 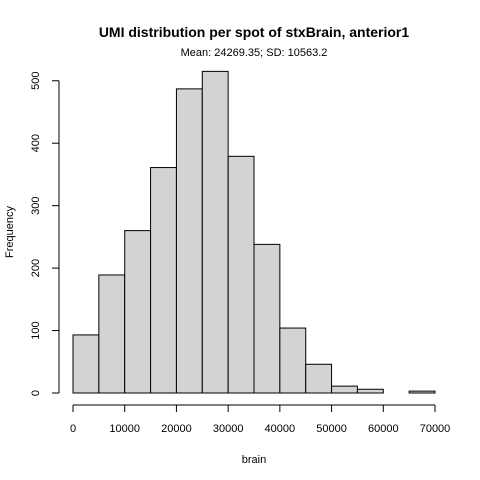 I want to click on y-tick-label: 200, so click(x=36, y=268).